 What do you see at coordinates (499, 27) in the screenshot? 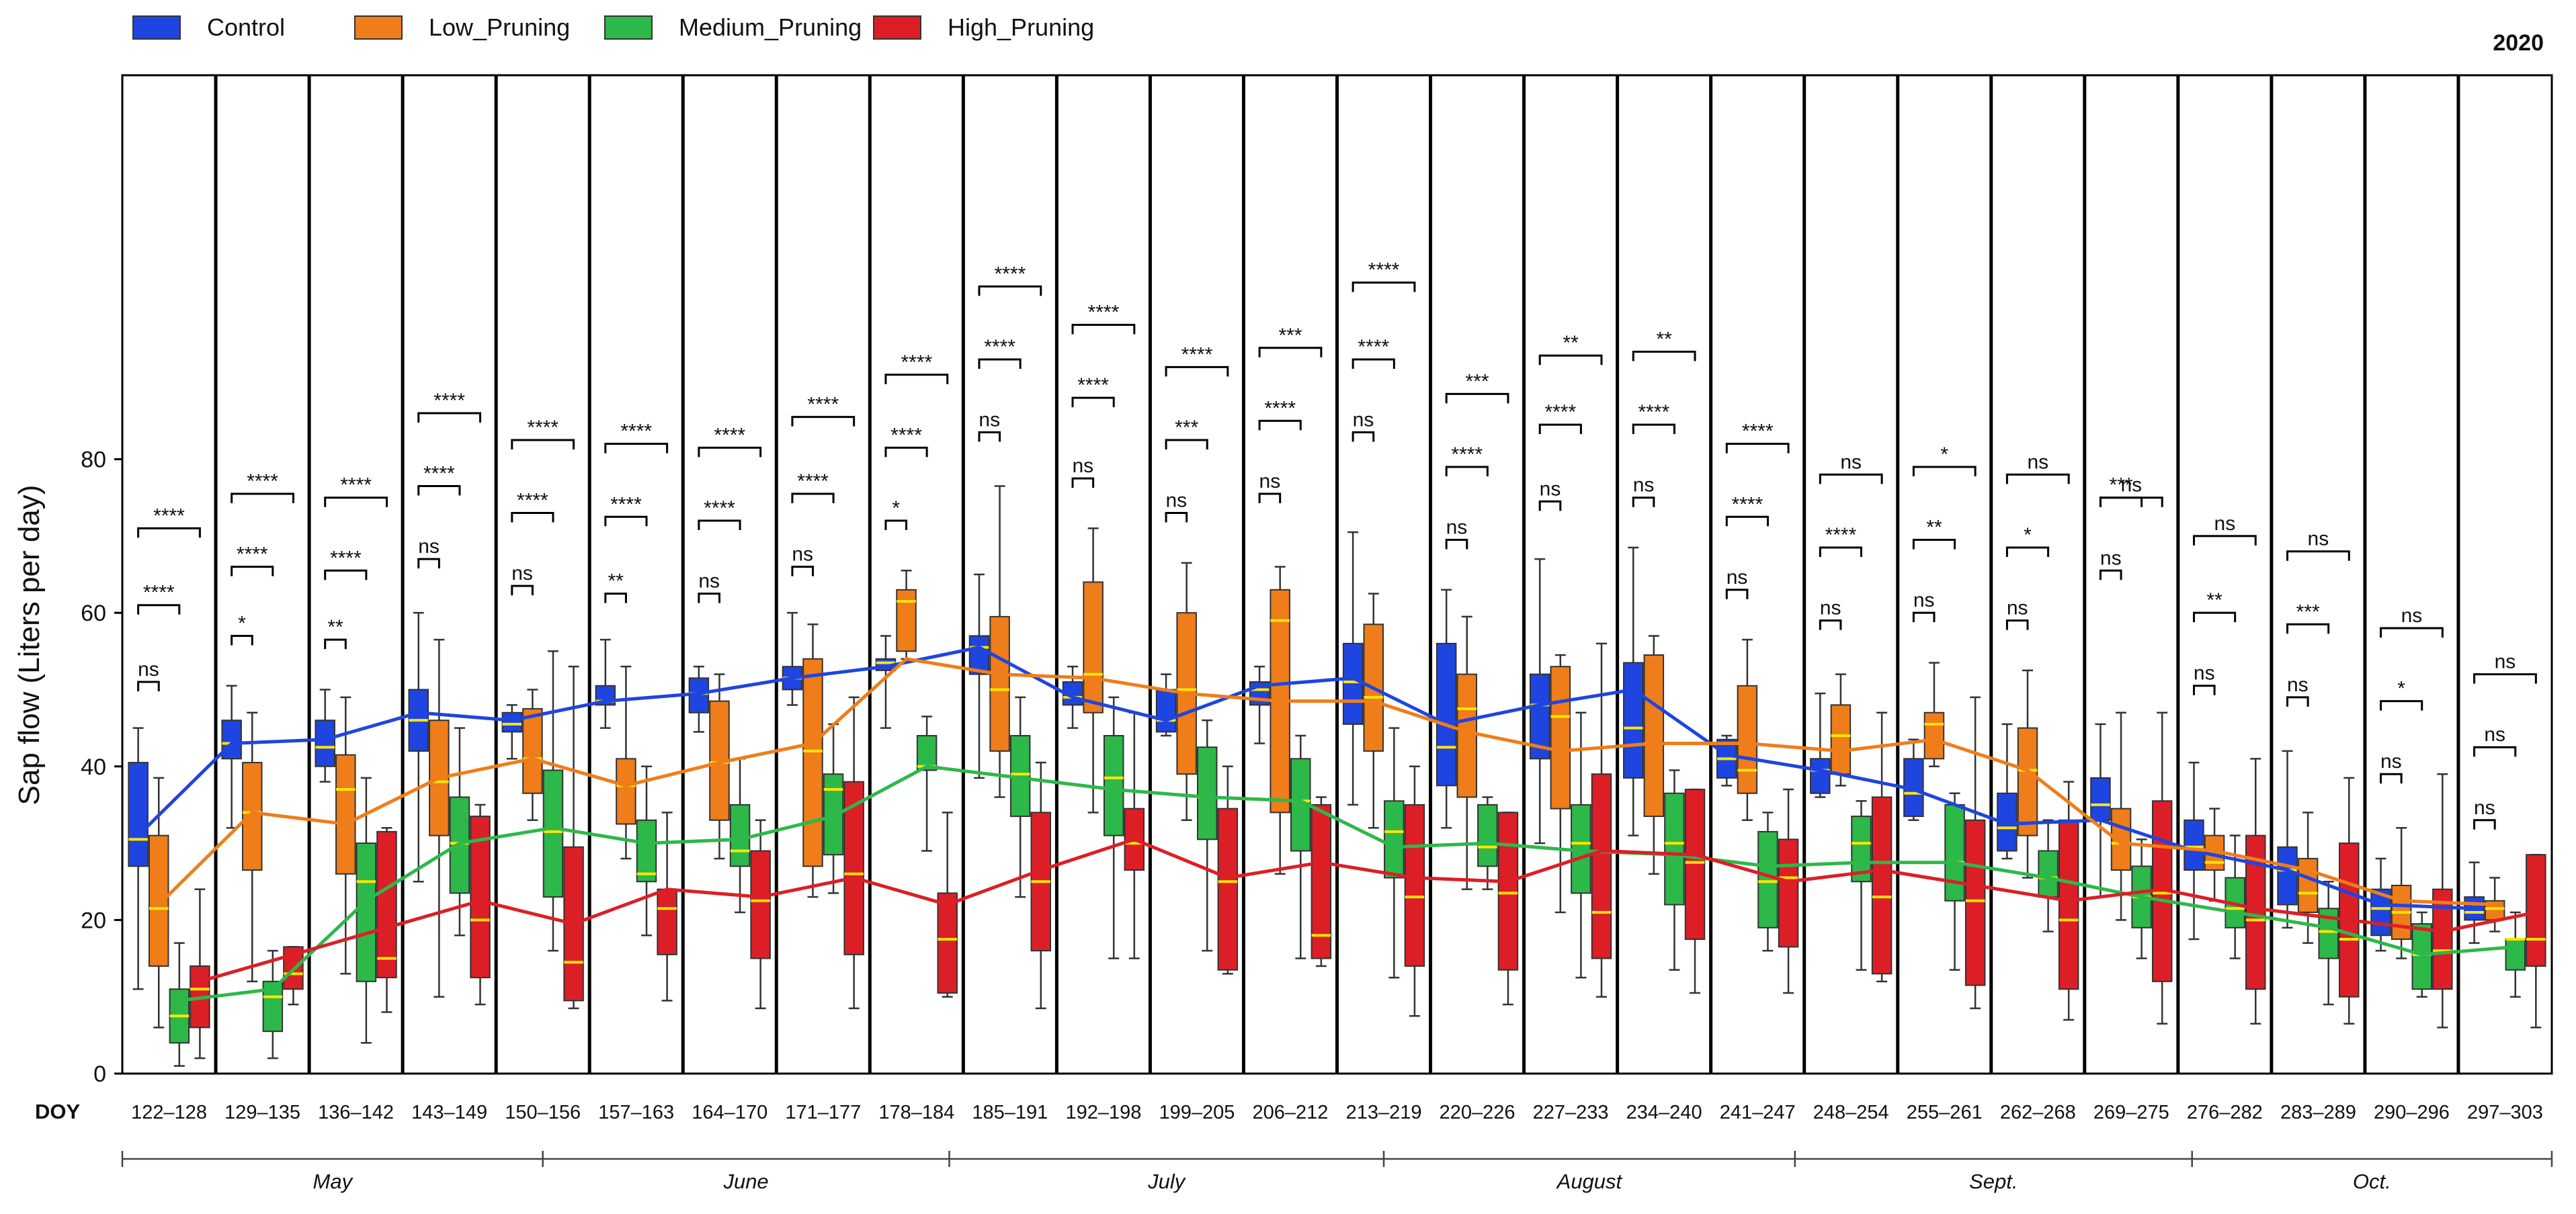
I see `legend-label: Low_Pruning` at bounding box center [499, 27].